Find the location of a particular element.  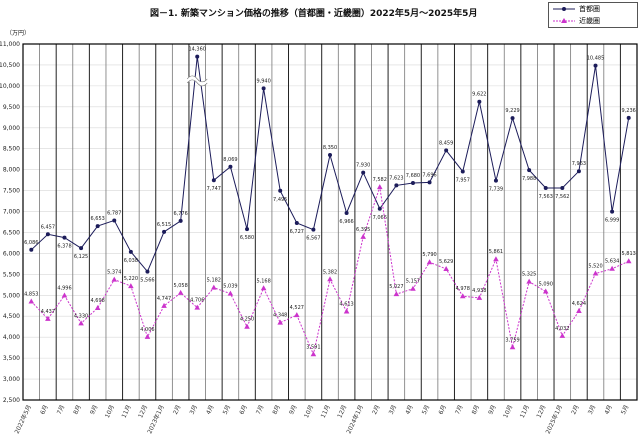

legend-marker-triangle-icon is located at coordinates (564, 20).